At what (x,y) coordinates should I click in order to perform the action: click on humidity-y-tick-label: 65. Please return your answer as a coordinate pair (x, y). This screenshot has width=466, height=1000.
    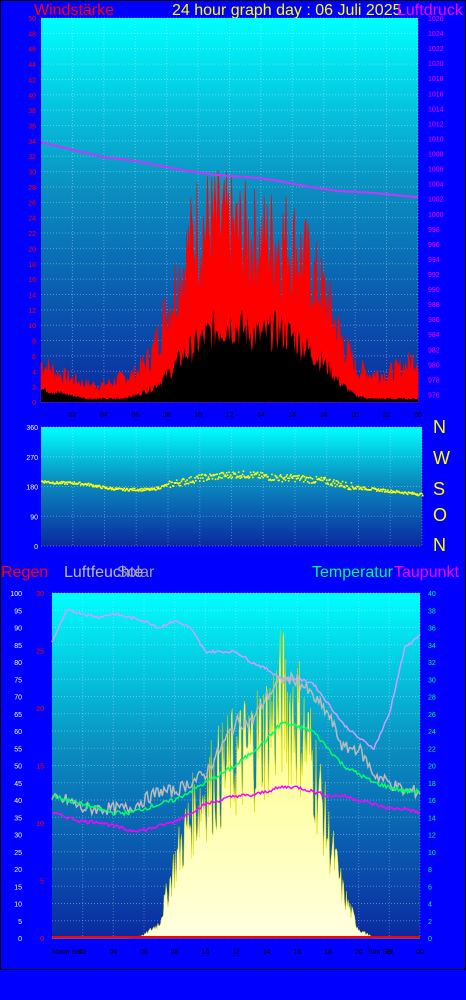
    Looking at the image, I should click on (18, 715).